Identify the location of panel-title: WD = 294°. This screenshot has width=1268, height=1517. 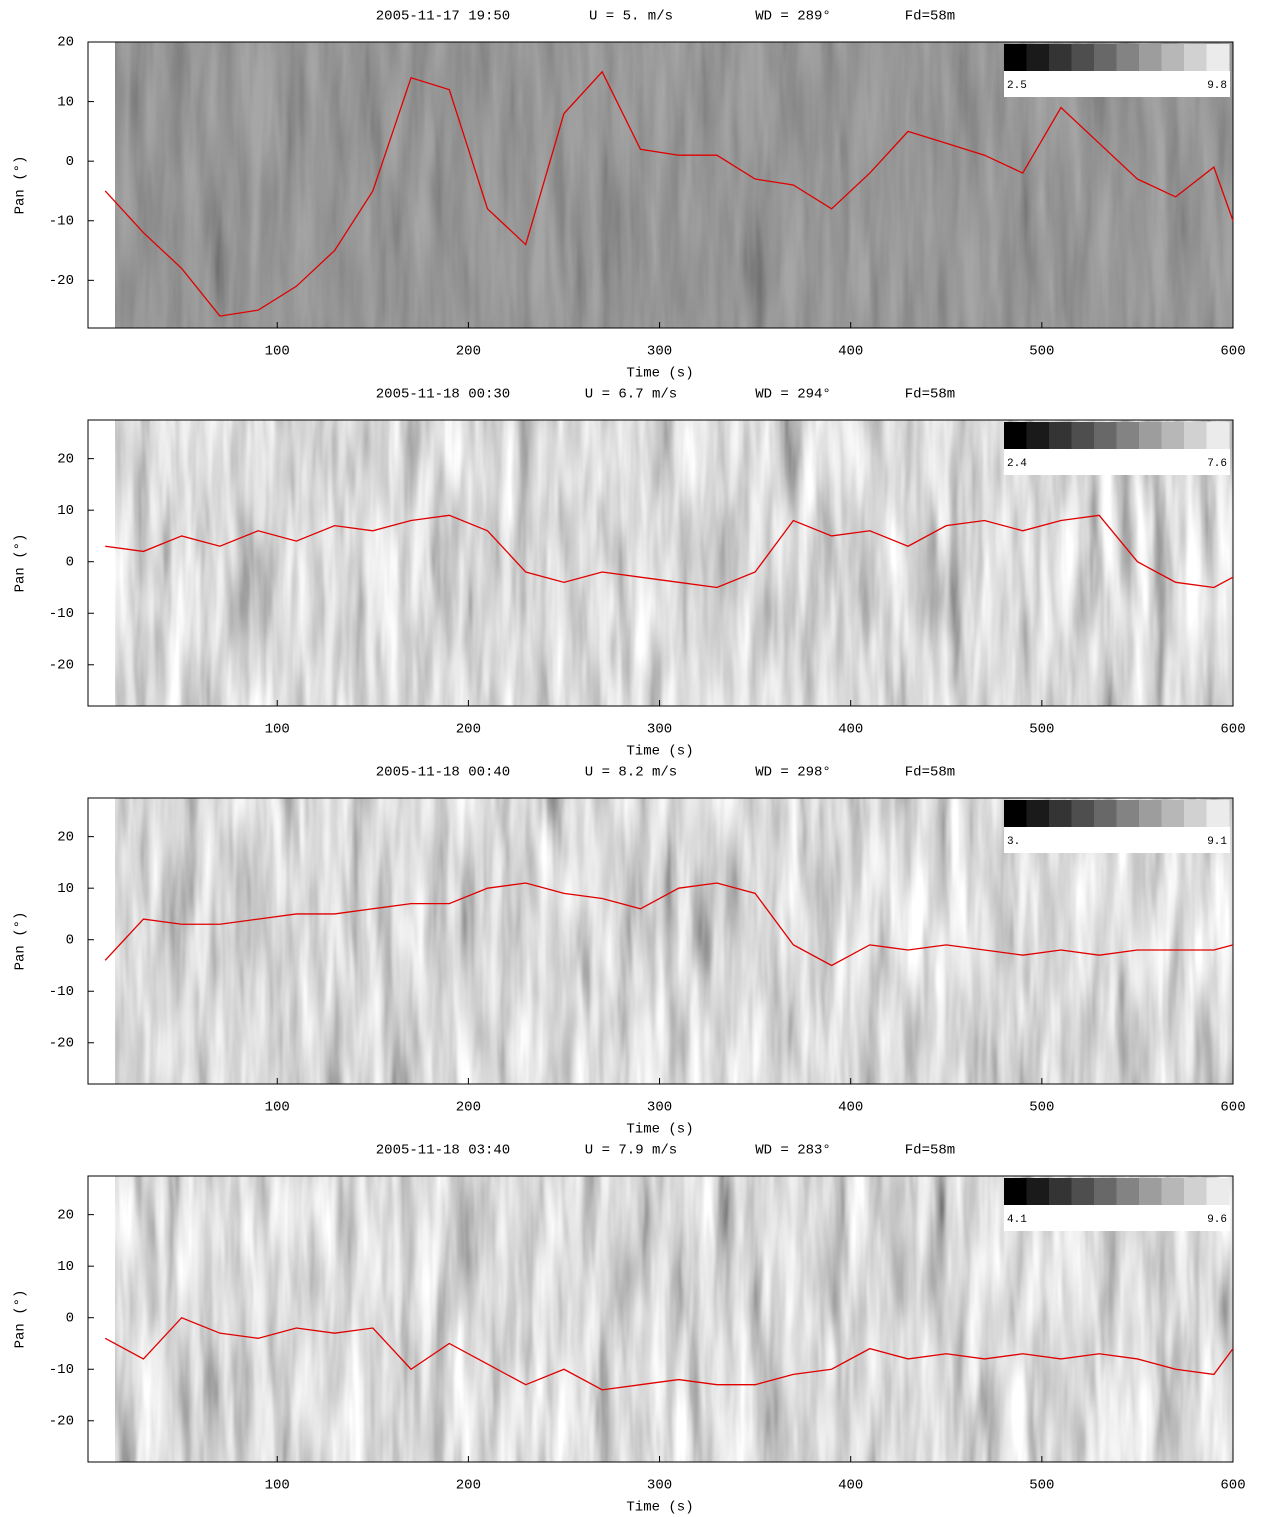
(793, 395).